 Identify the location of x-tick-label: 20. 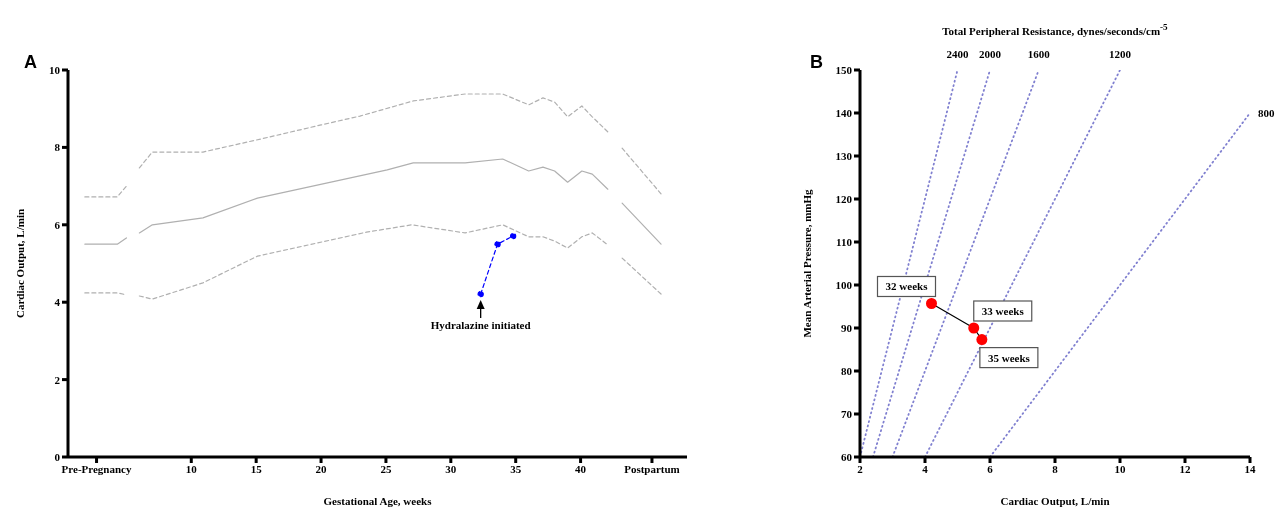
(321, 468).